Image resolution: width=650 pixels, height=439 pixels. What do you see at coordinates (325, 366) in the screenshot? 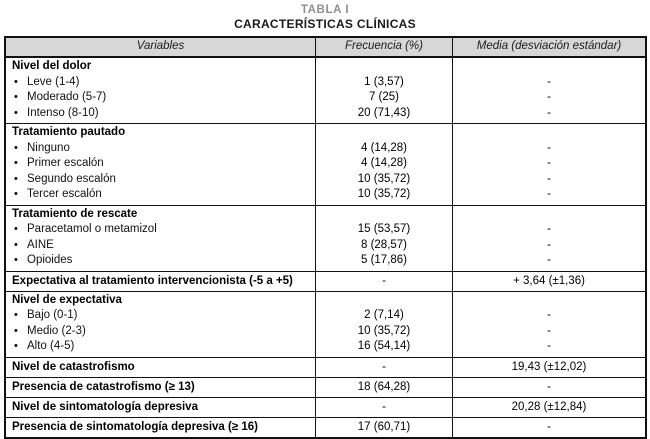
I see `table-group: Nivel de catastrofismo - 19,43 (±12,02)` at bounding box center [325, 366].